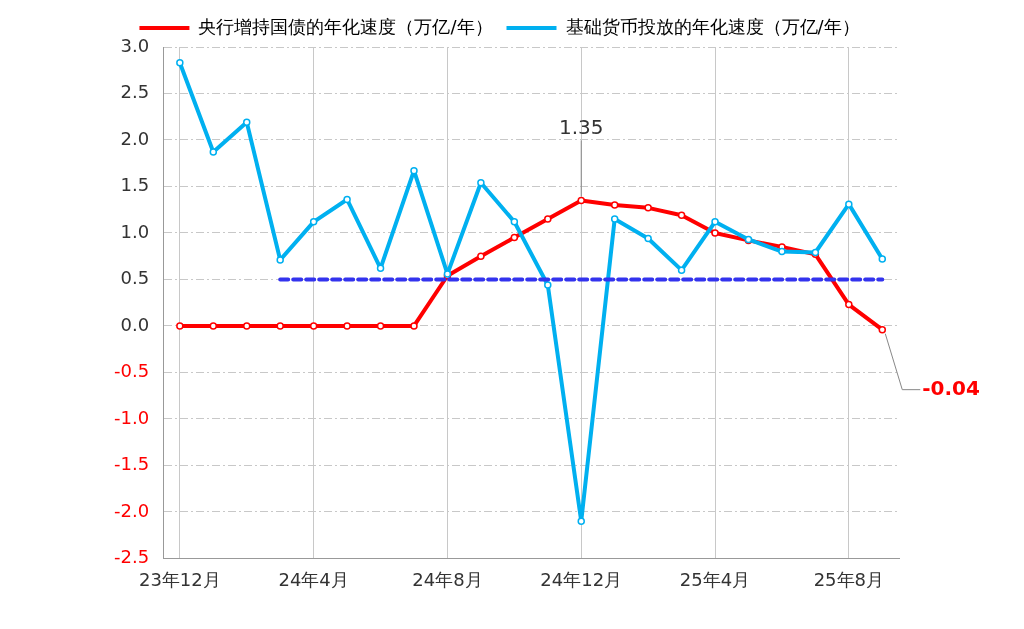  Describe the element at coordinates (179, 579) in the screenshot. I see `x-tick-label: 23年12月` at that location.